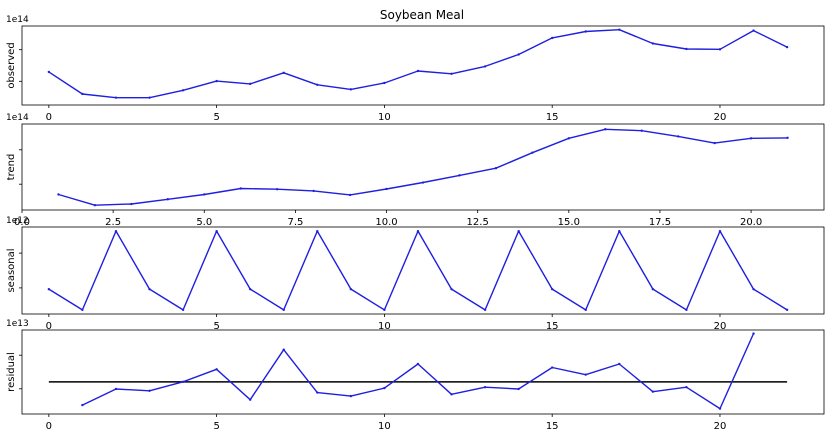 The height and width of the screenshot is (441, 836). Describe the element at coordinates (216, 426) in the screenshot. I see `residual-x-tick-label: 5` at that location.